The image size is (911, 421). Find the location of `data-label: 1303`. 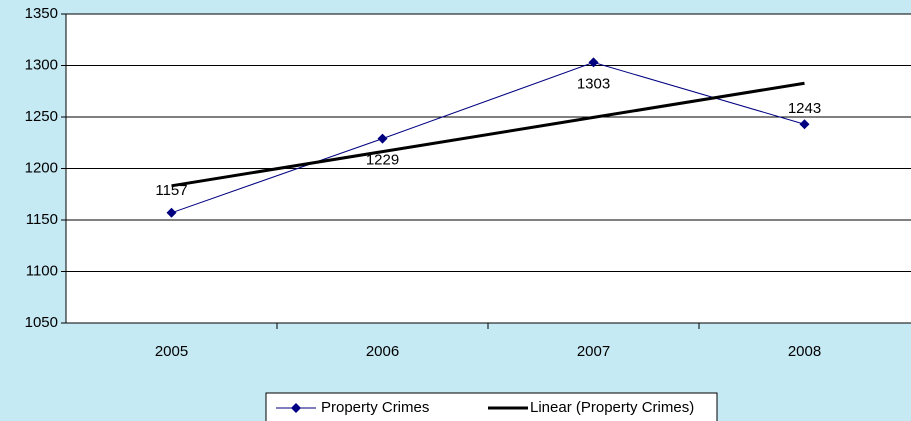

data-label: 1303 is located at coordinates (593, 83).